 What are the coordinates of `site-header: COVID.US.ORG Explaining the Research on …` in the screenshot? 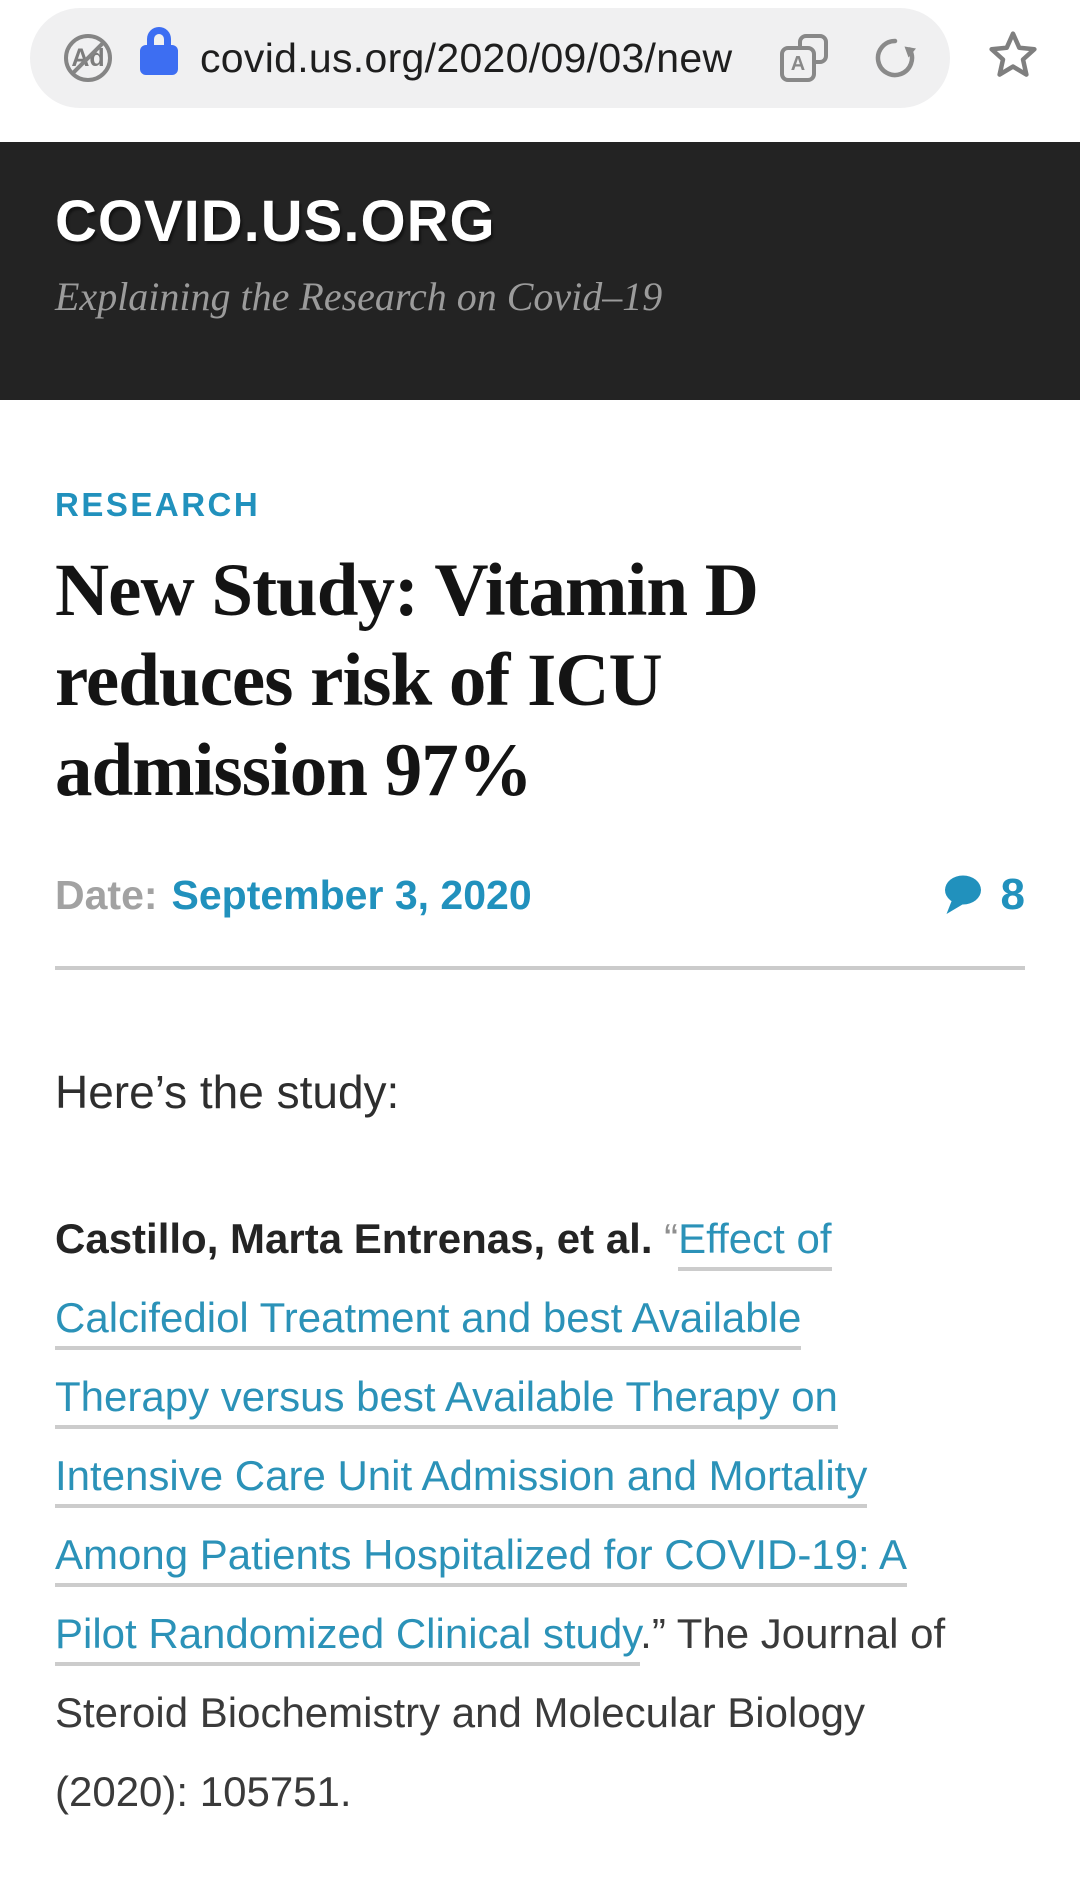 It's located at (540, 271).